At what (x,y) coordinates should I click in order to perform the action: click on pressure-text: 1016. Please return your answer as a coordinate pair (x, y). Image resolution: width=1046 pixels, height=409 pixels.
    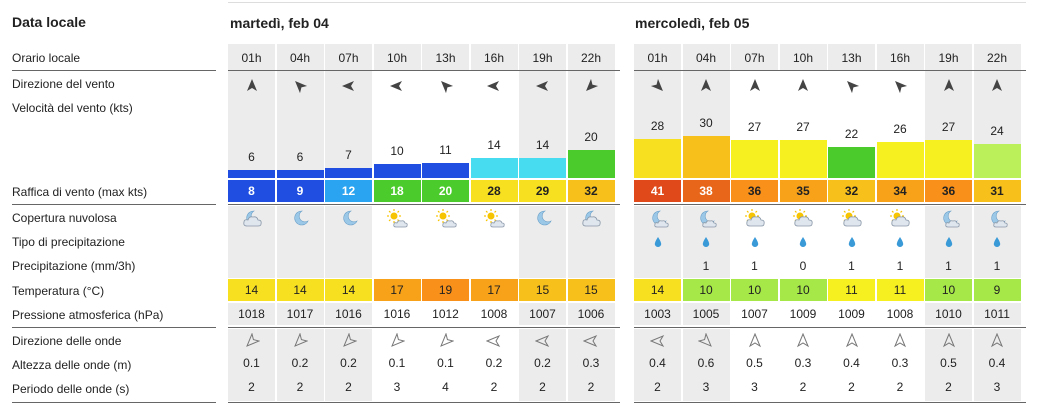
    Looking at the image, I should click on (348, 314).